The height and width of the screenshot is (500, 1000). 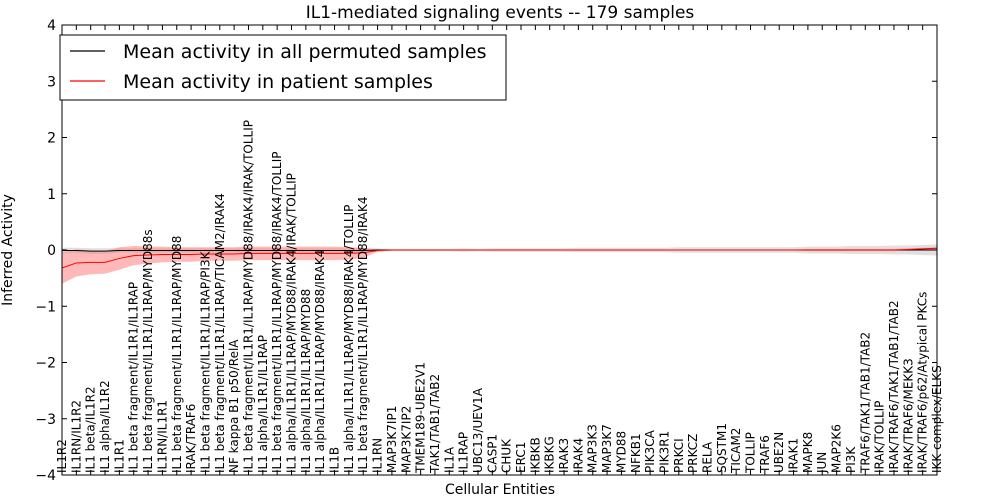 What do you see at coordinates (421, 418) in the screenshot?
I see `x-tick-label: TMEM189-UBE2V1` at bounding box center [421, 418].